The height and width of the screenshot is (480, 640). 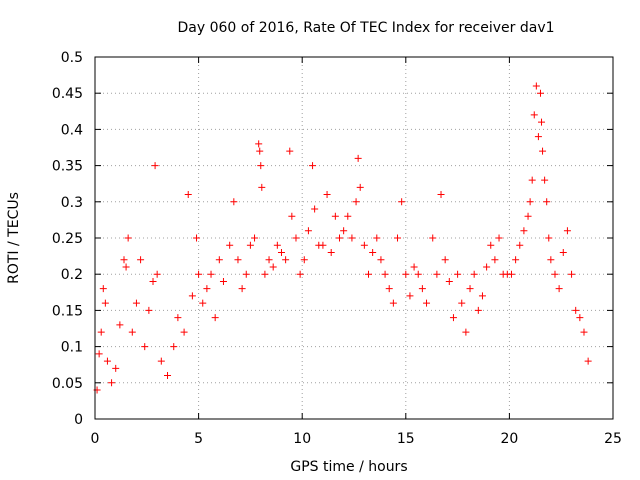 What do you see at coordinates (14, 238) in the screenshot?
I see `y-axis-label: ROTI / TECUs` at bounding box center [14, 238].